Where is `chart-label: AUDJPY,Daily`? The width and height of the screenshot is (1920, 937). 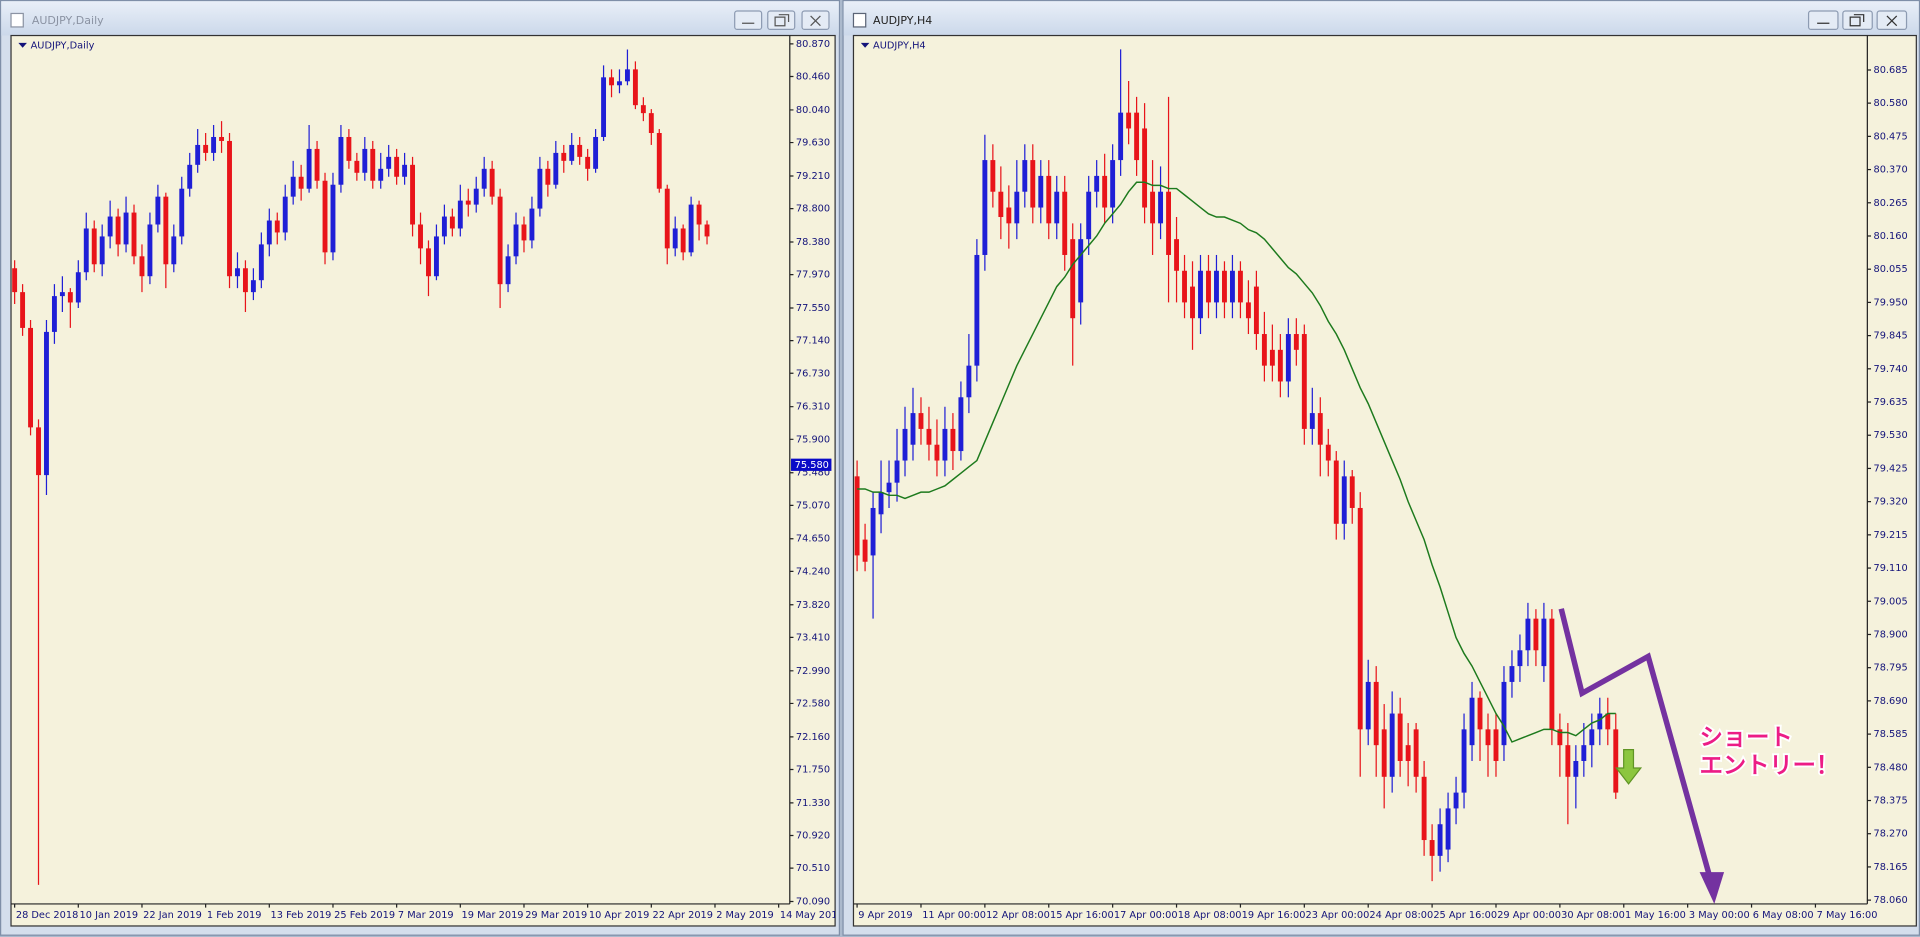 chart-label: AUDJPY,Daily is located at coordinates (63, 45).